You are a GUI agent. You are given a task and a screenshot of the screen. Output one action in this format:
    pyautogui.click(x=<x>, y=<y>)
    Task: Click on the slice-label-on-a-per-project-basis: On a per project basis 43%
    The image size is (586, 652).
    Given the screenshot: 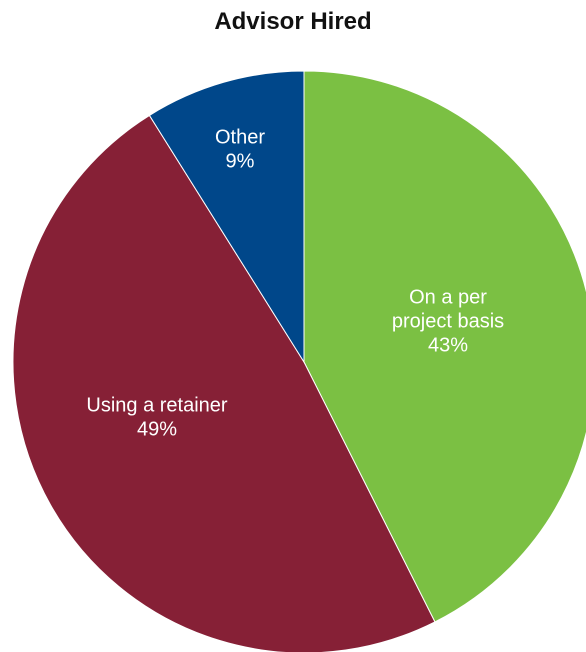 What is the action you would take?
    pyautogui.click(x=448, y=321)
    